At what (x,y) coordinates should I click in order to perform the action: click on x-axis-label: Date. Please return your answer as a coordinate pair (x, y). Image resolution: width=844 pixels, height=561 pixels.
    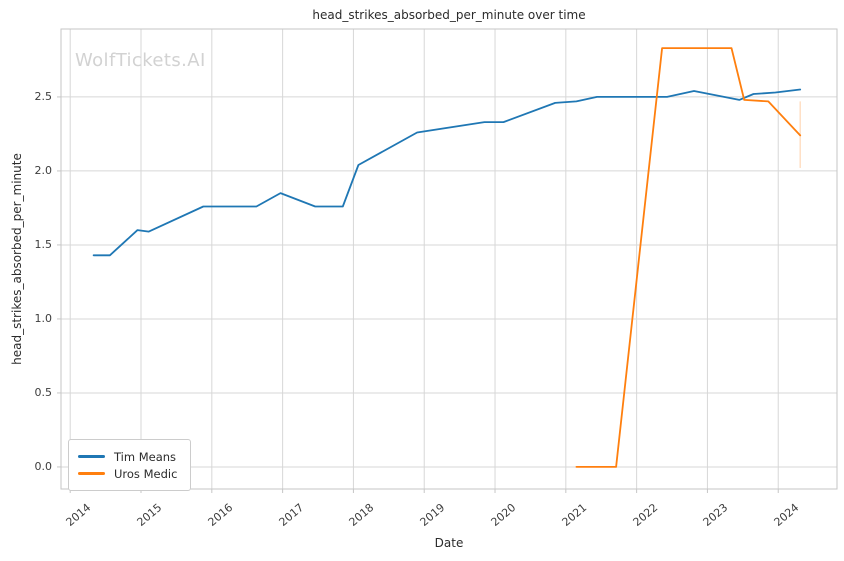
    Looking at the image, I should click on (449, 543).